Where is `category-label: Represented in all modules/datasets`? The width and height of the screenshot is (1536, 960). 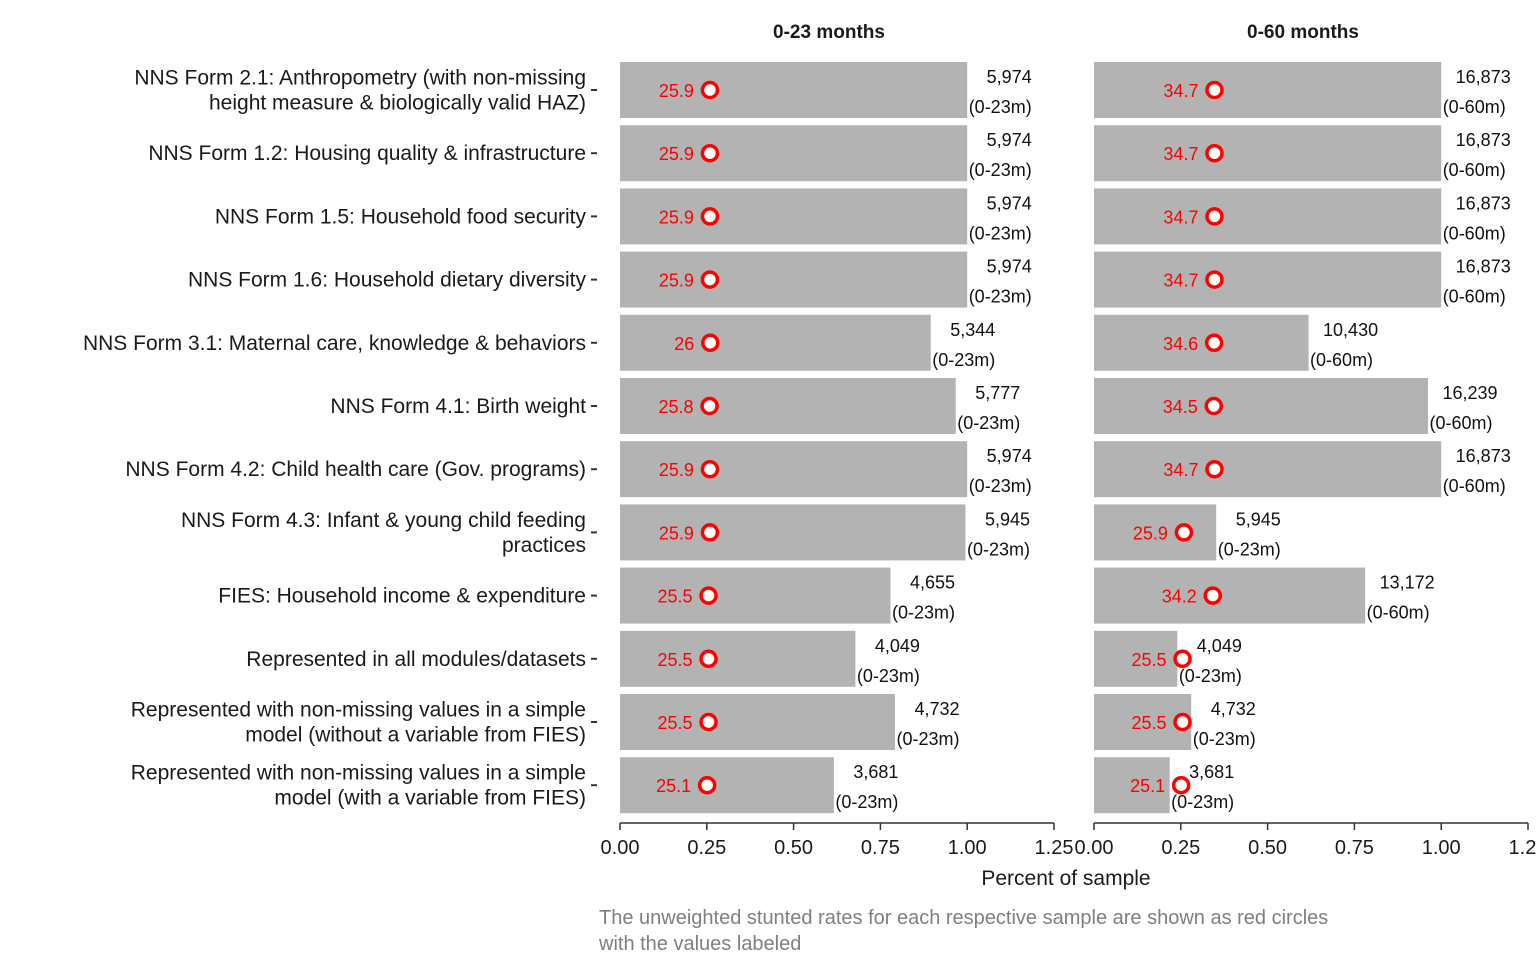 category-label: Represented in all modules/datasets is located at coordinates (416, 659).